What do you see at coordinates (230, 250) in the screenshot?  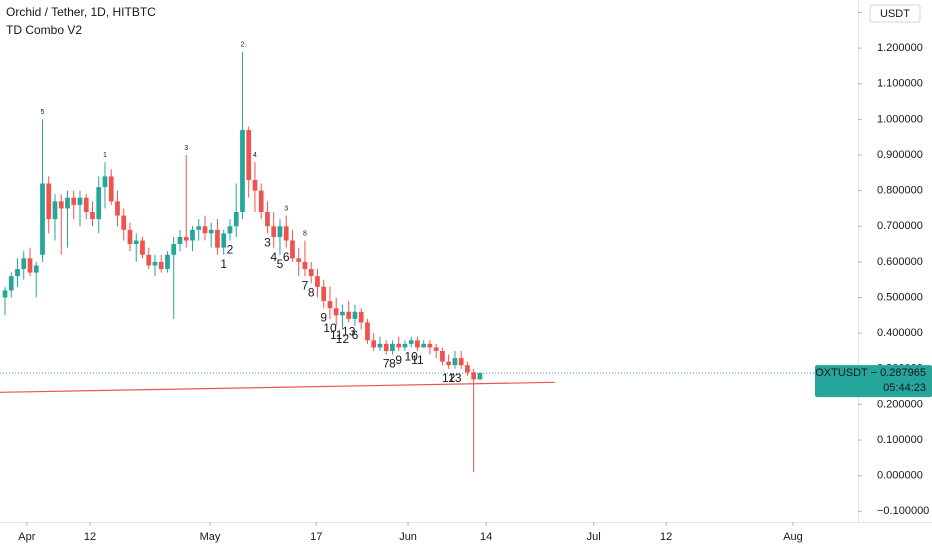 I see `td-label: 2` at bounding box center [230, 250].